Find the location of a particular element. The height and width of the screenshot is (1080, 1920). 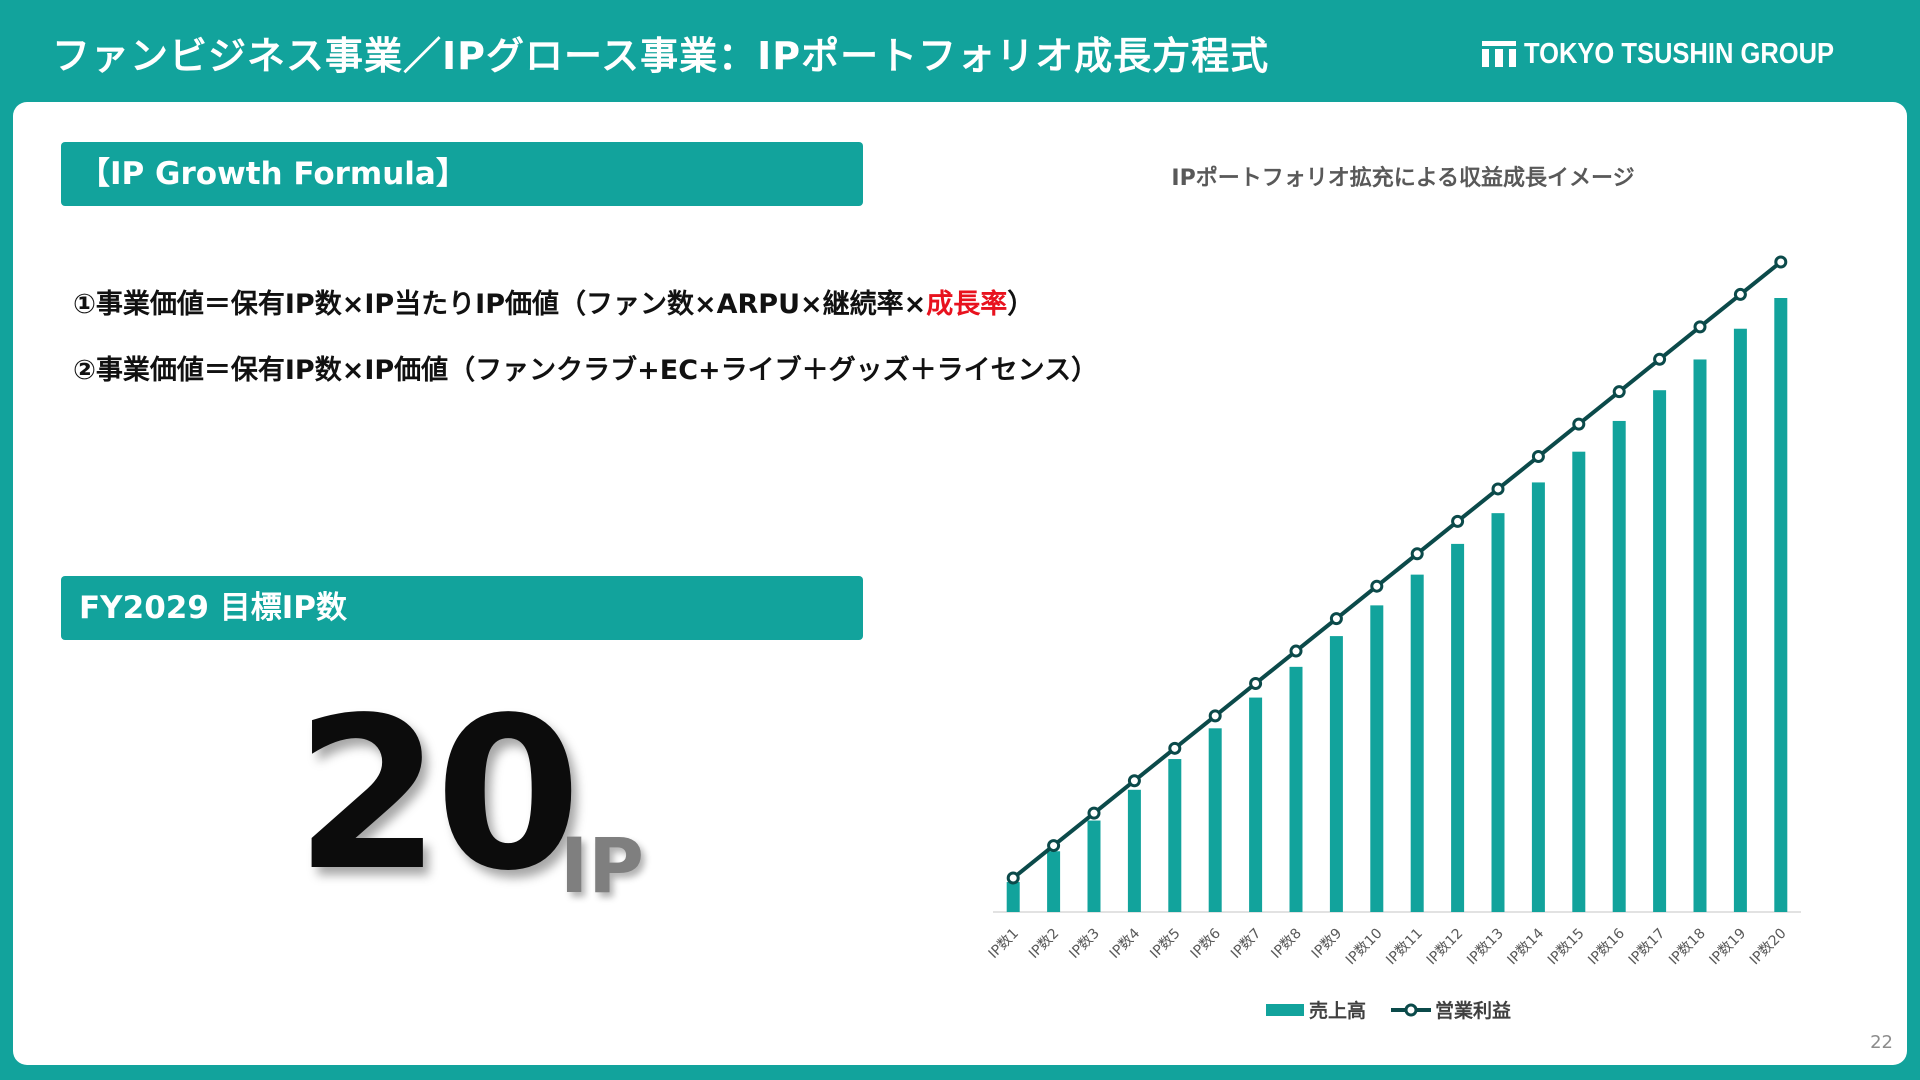

x-tick-label: IP数20 is located at coordinates (1768, 947).